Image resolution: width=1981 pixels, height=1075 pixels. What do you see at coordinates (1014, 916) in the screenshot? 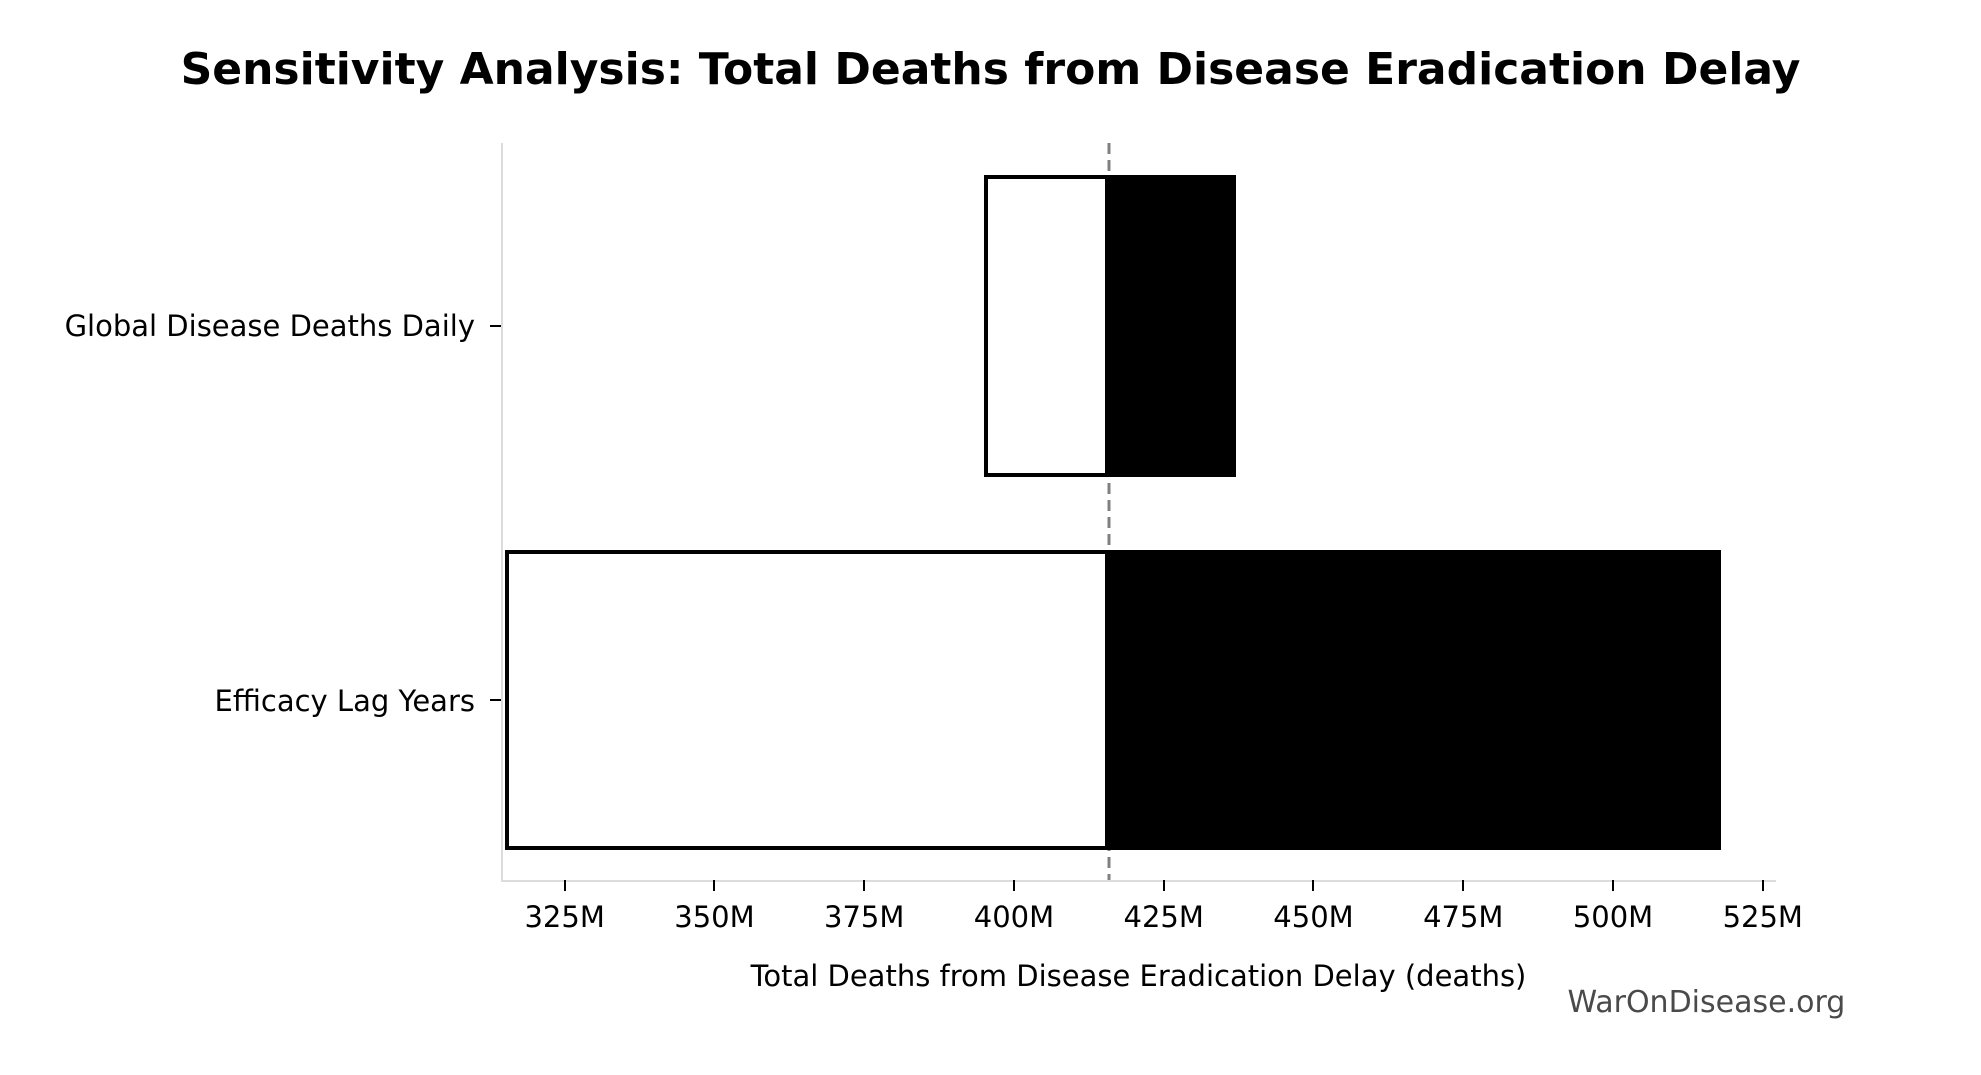
I see `x-axis-tick-label: 400M` at bounding box center [1014, 916].